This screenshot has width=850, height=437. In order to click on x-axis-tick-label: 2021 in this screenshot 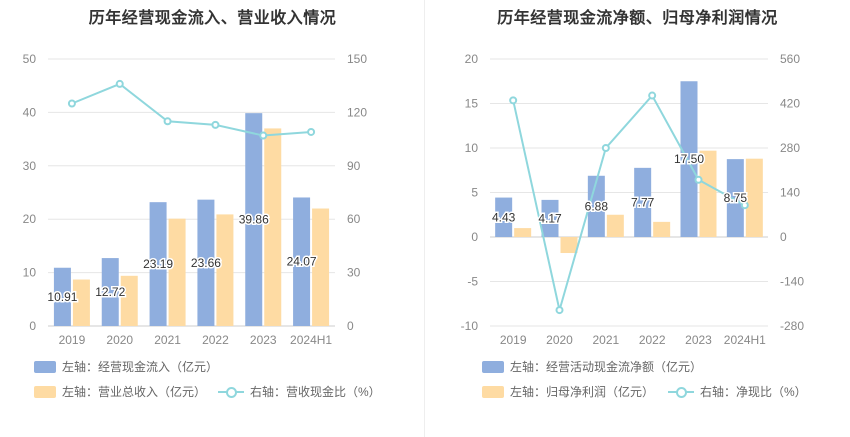, I will do `click(605, 340)`.